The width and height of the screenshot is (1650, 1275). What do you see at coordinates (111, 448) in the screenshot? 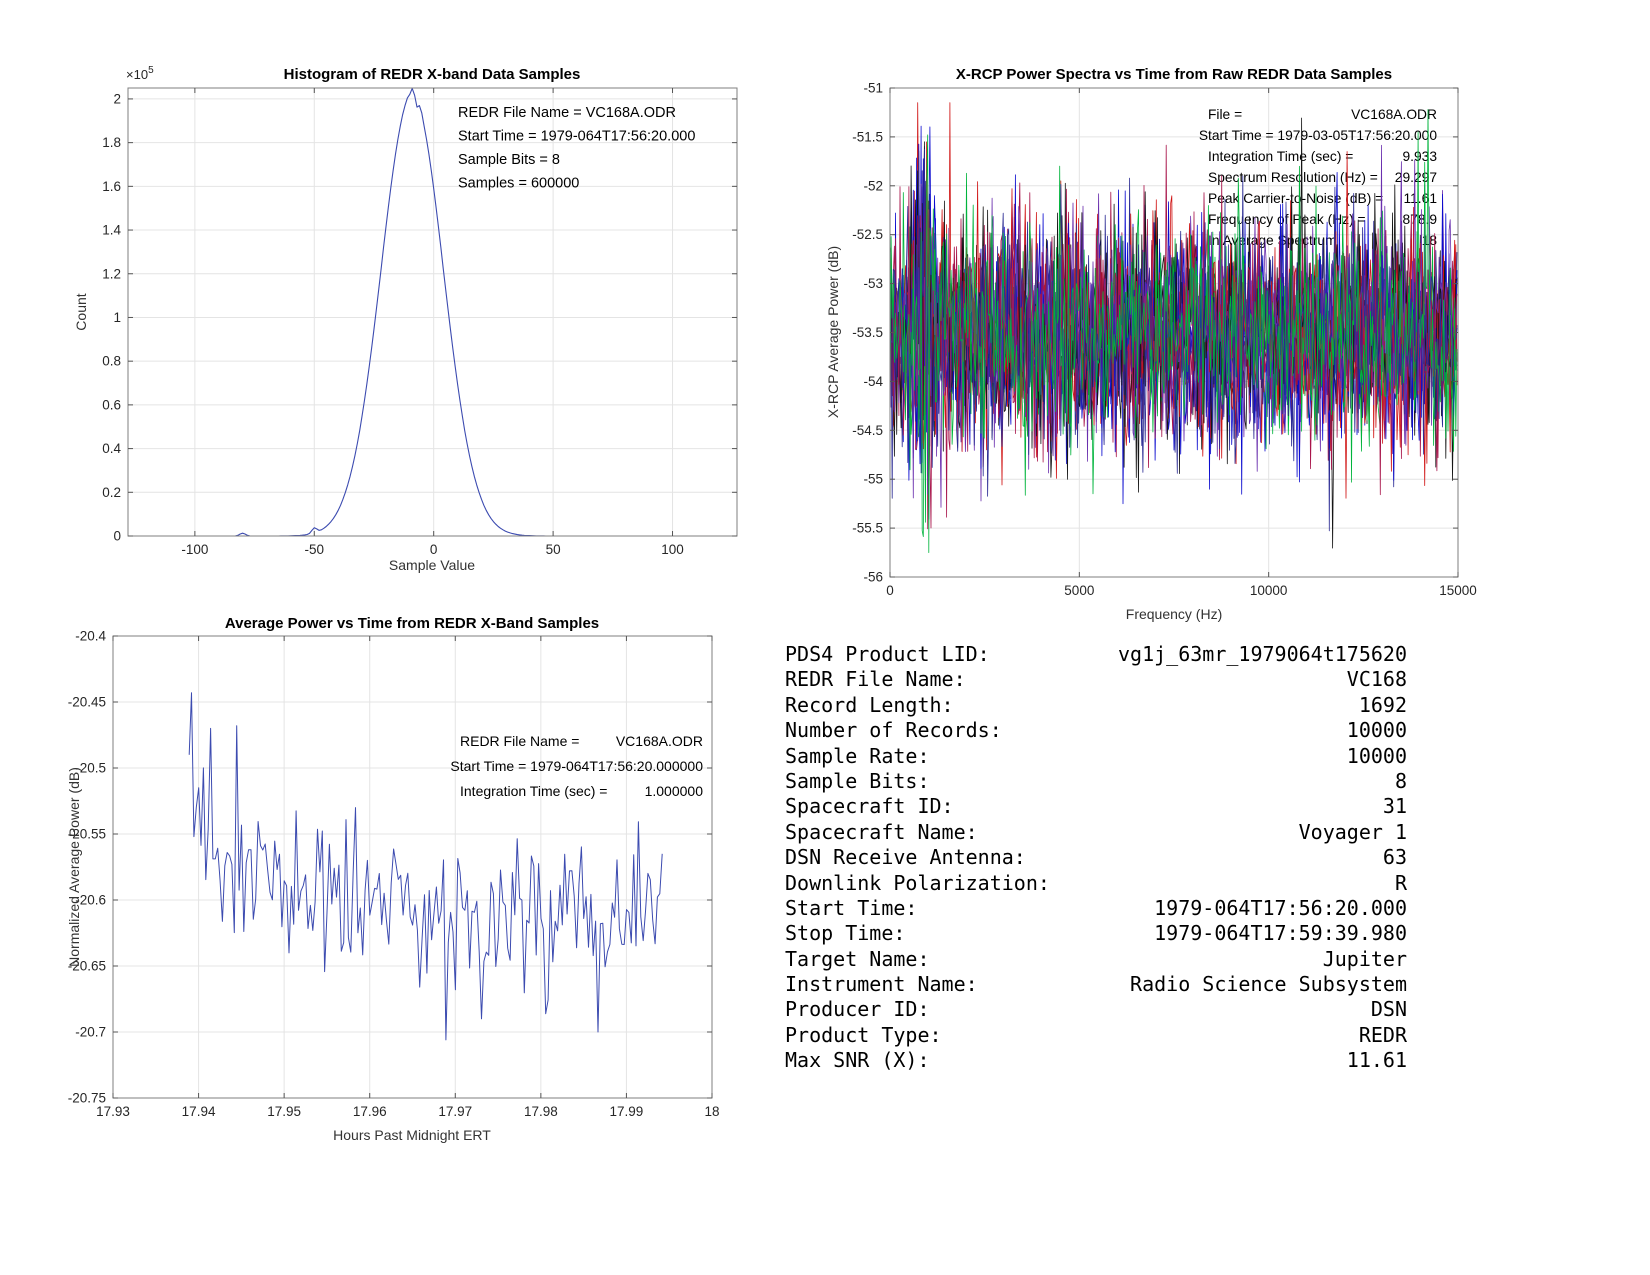
I see `svg-text: 0.4` at bounding box center [111, 448].